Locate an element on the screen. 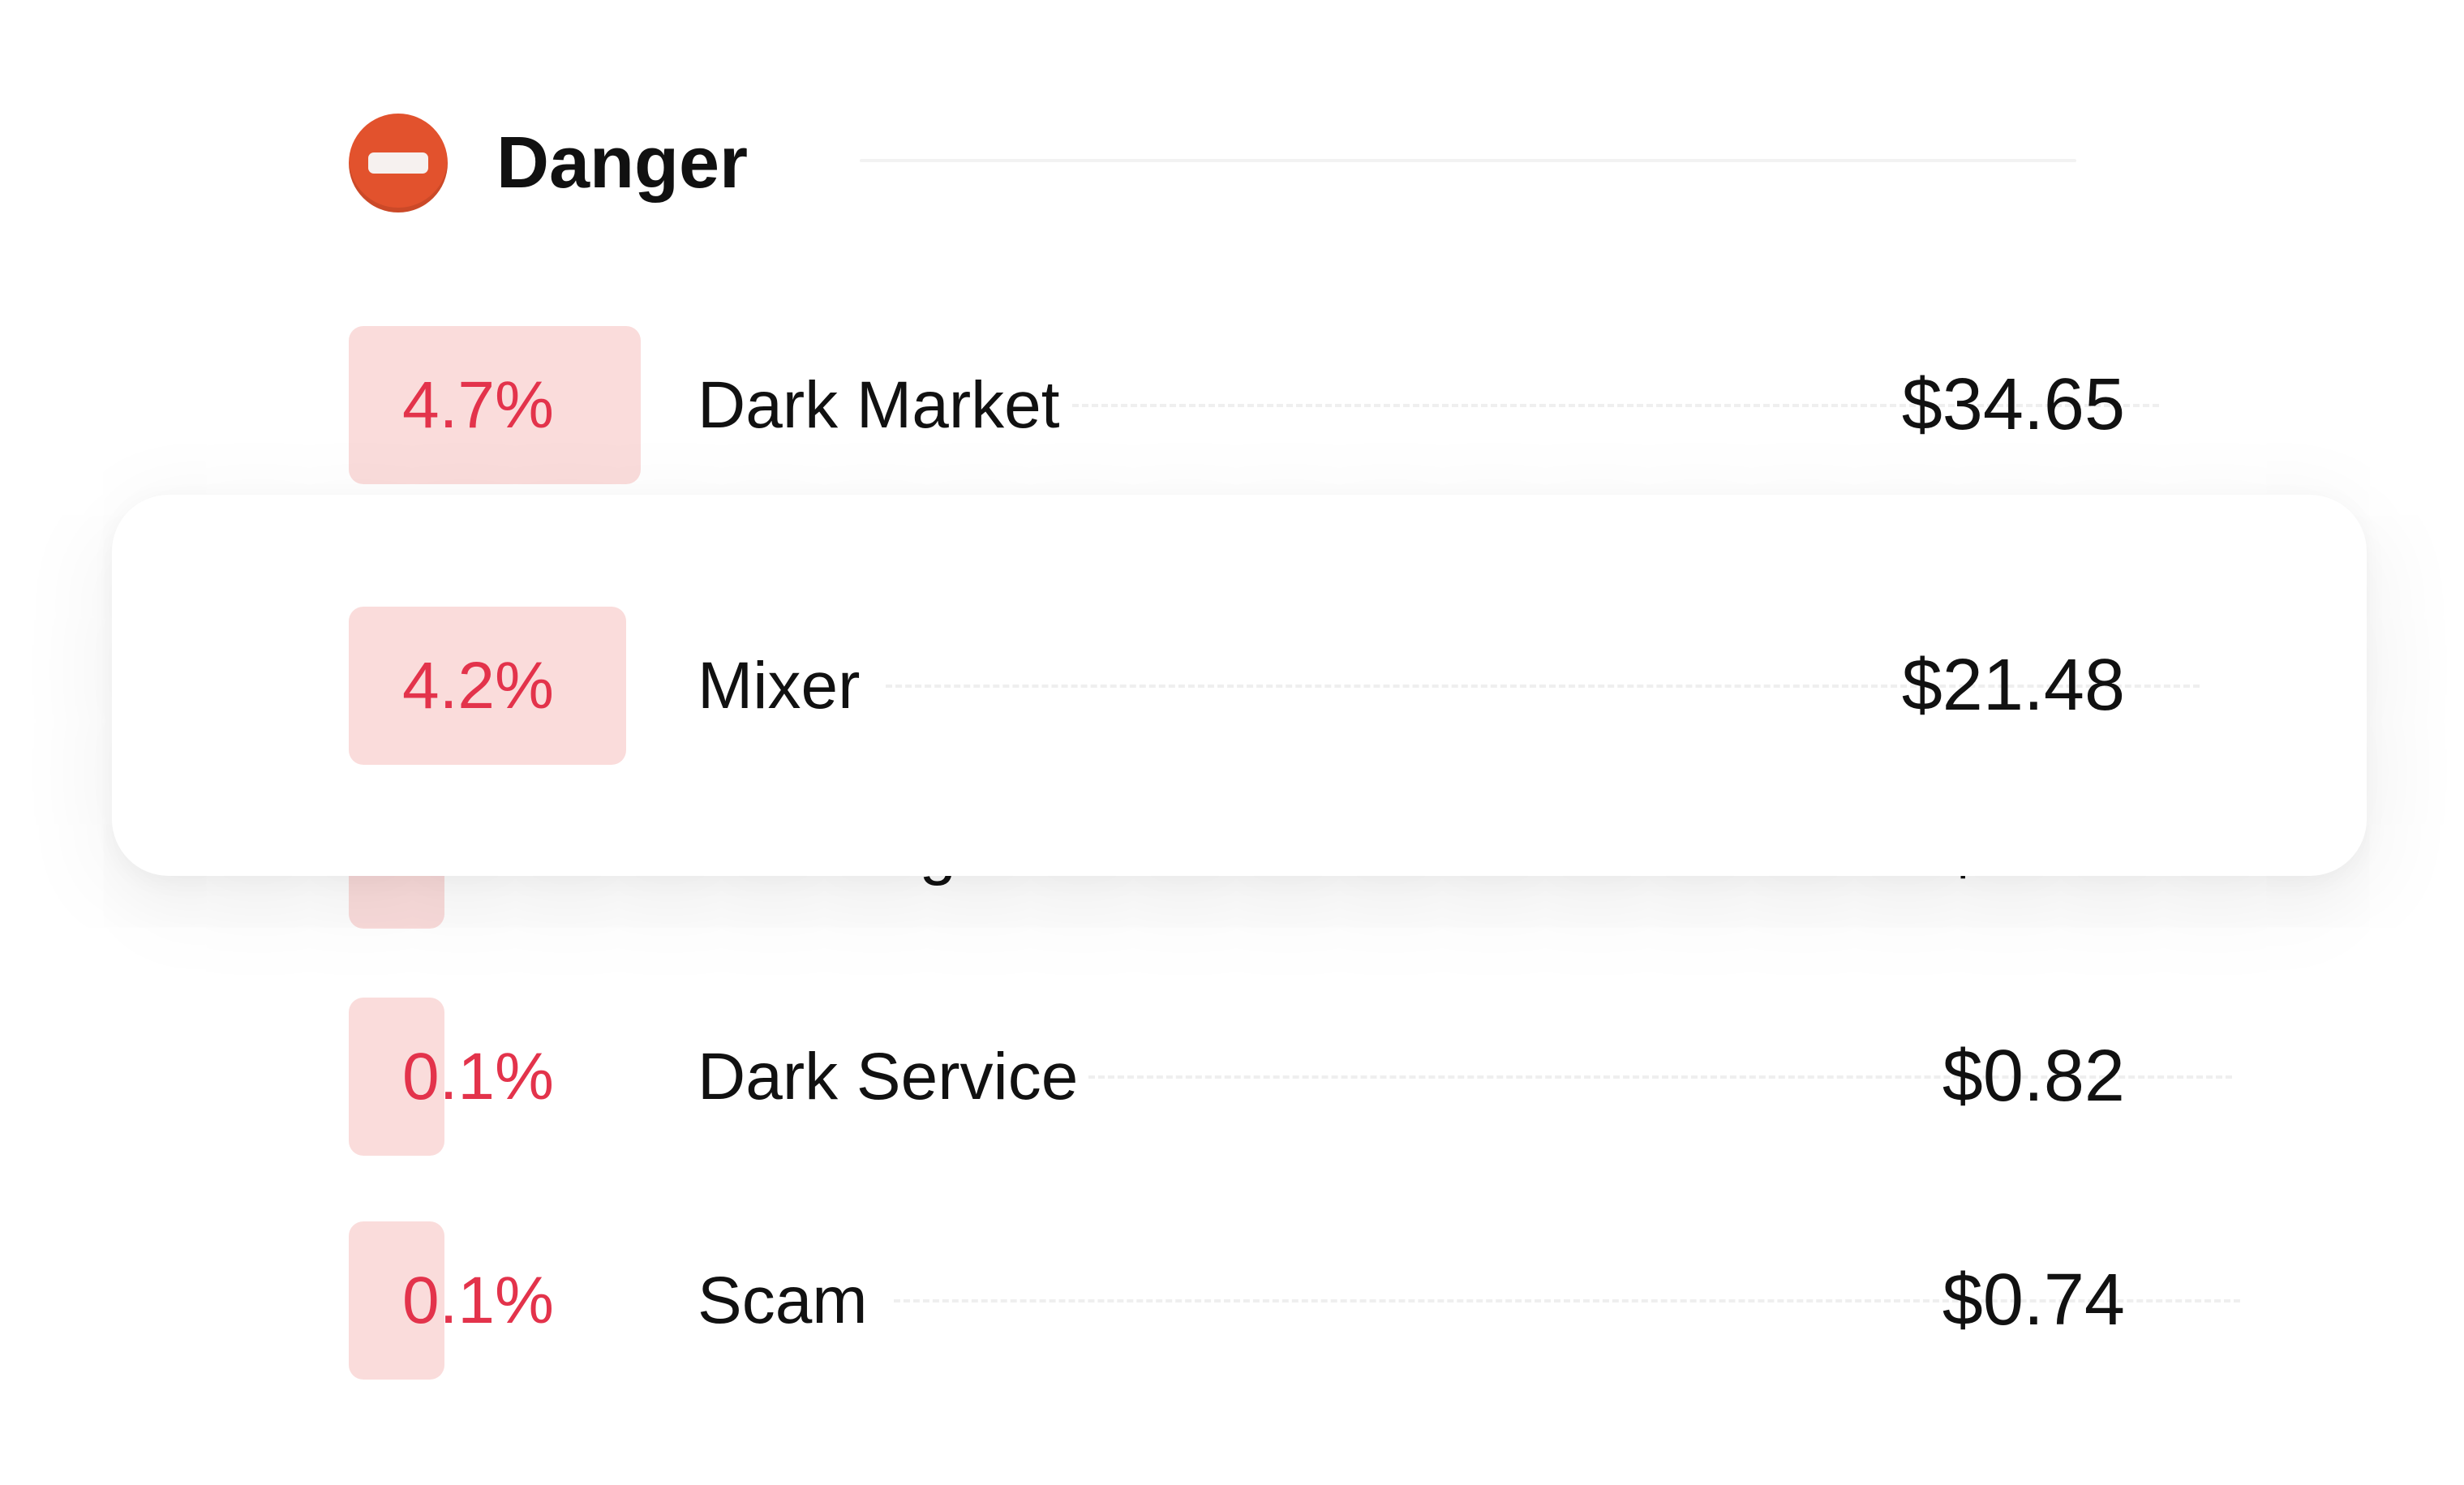  percent-value: 4.7% is located at coordinates (478, 405).